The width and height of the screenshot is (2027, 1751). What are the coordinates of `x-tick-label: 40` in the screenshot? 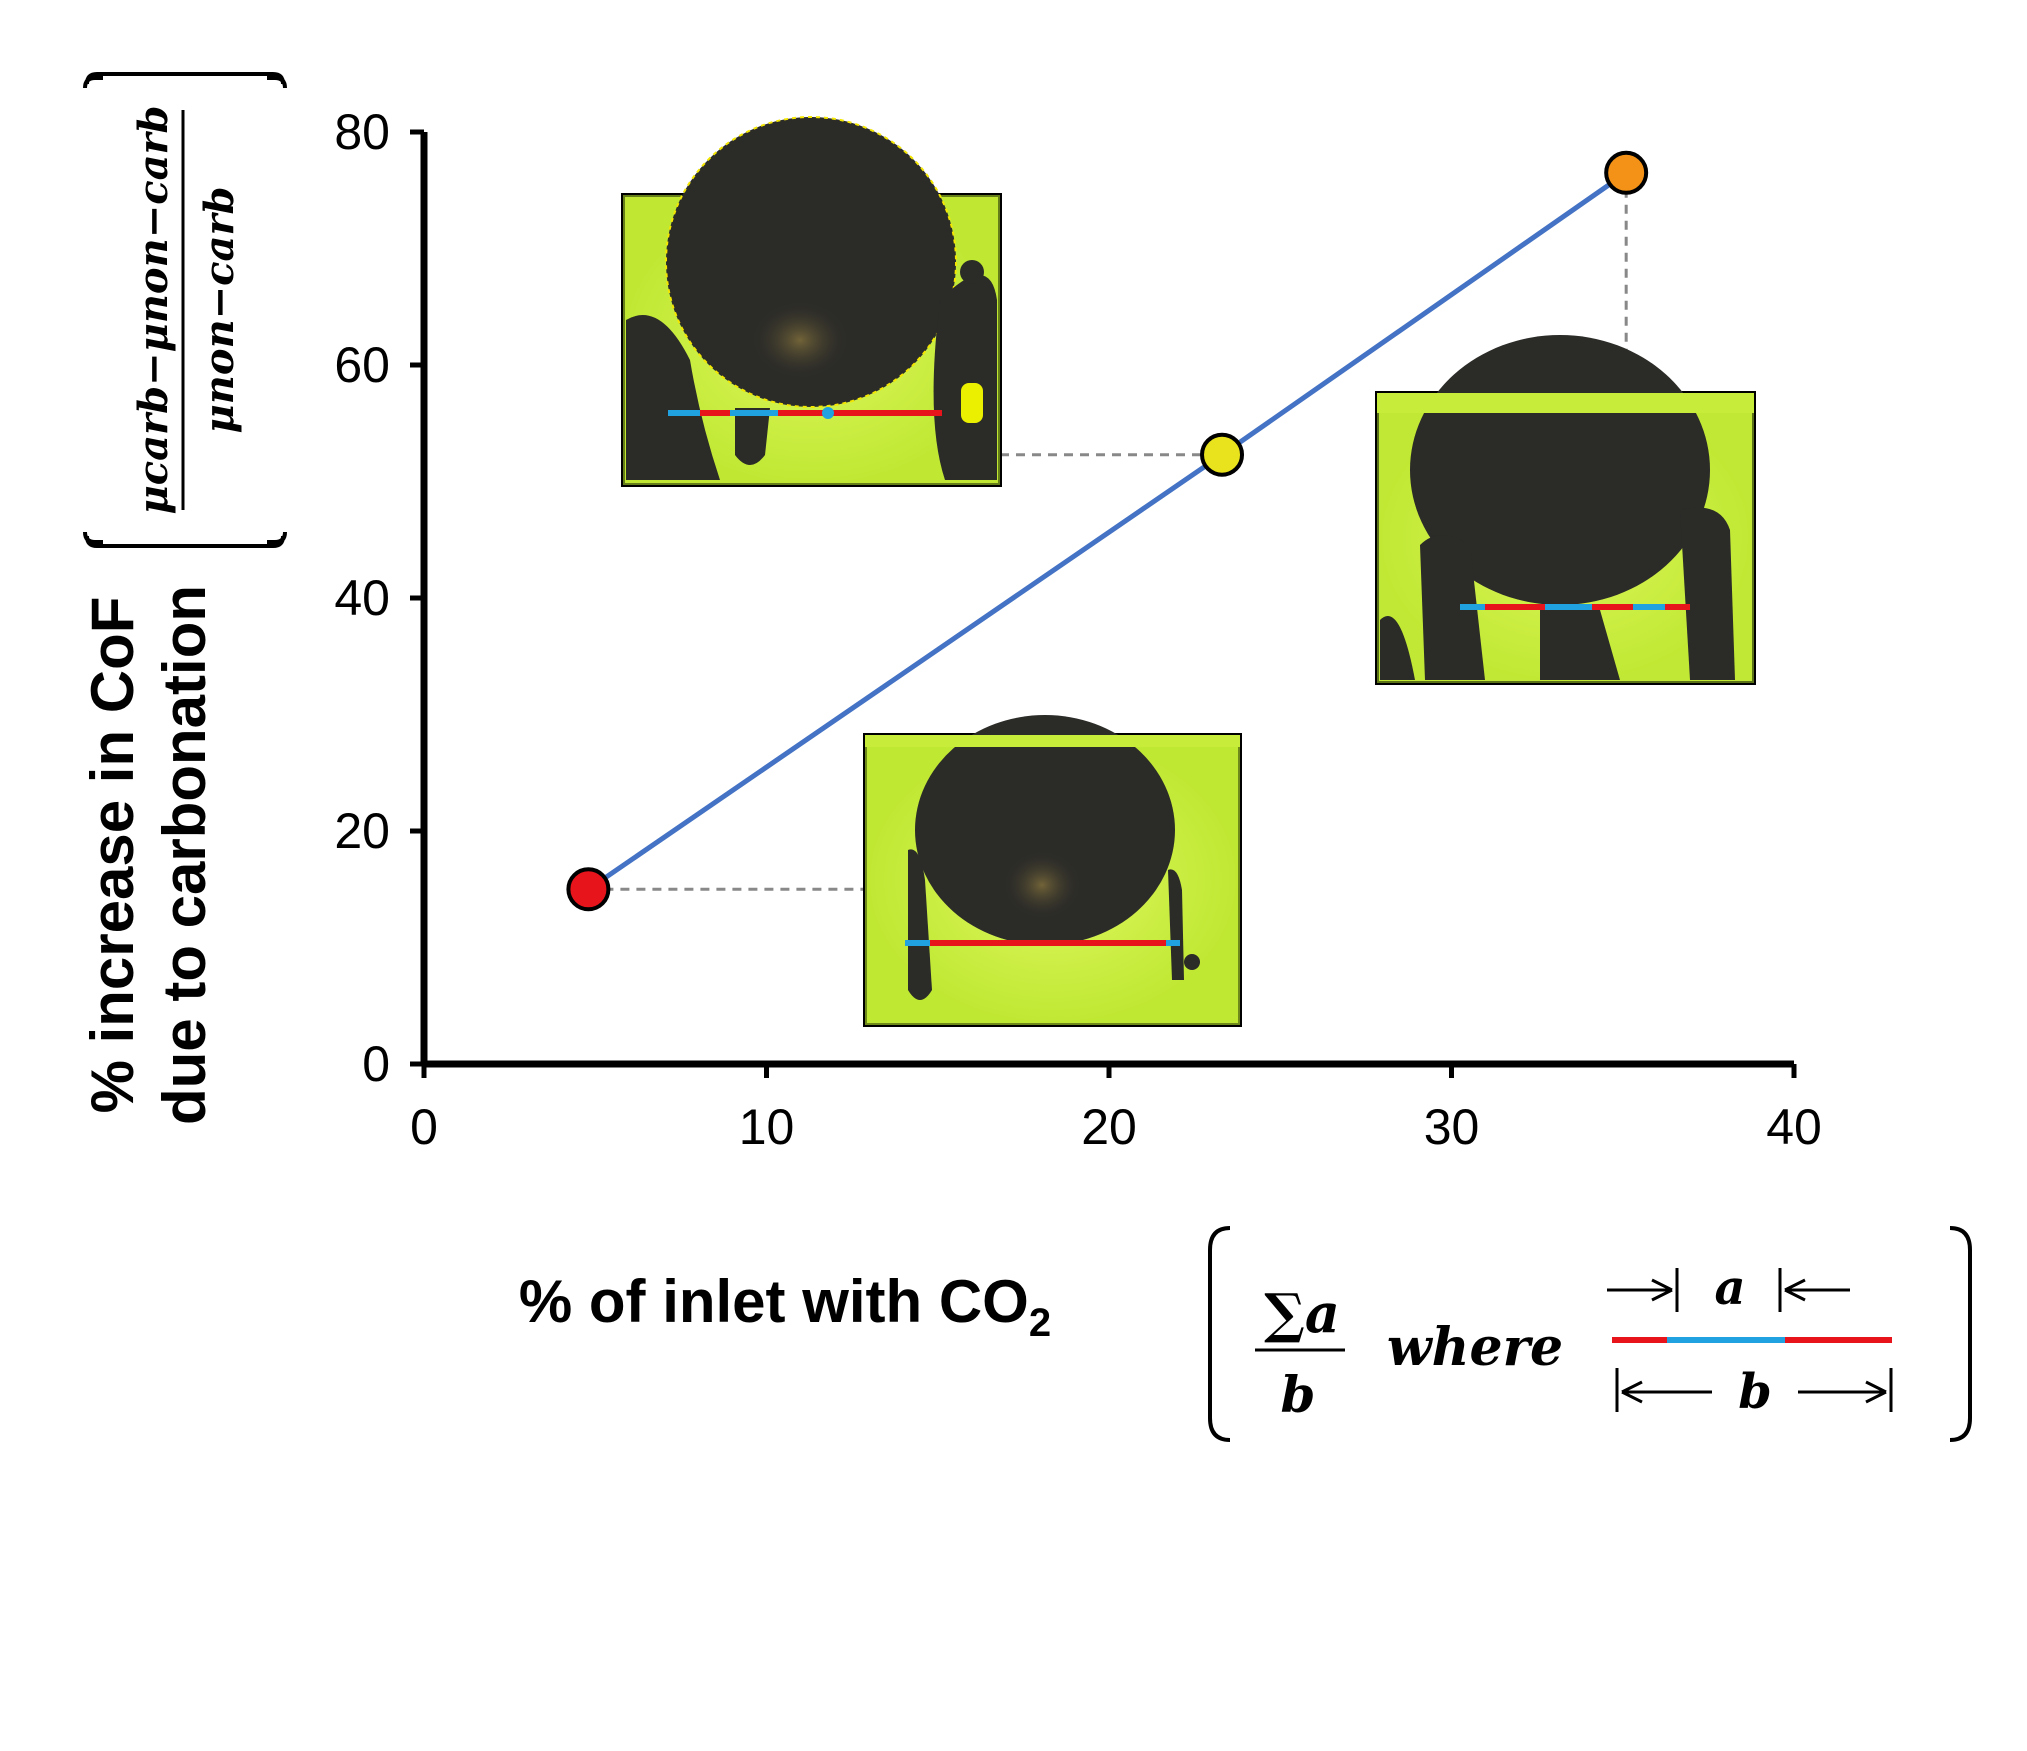 It's located at (1794, 1127).